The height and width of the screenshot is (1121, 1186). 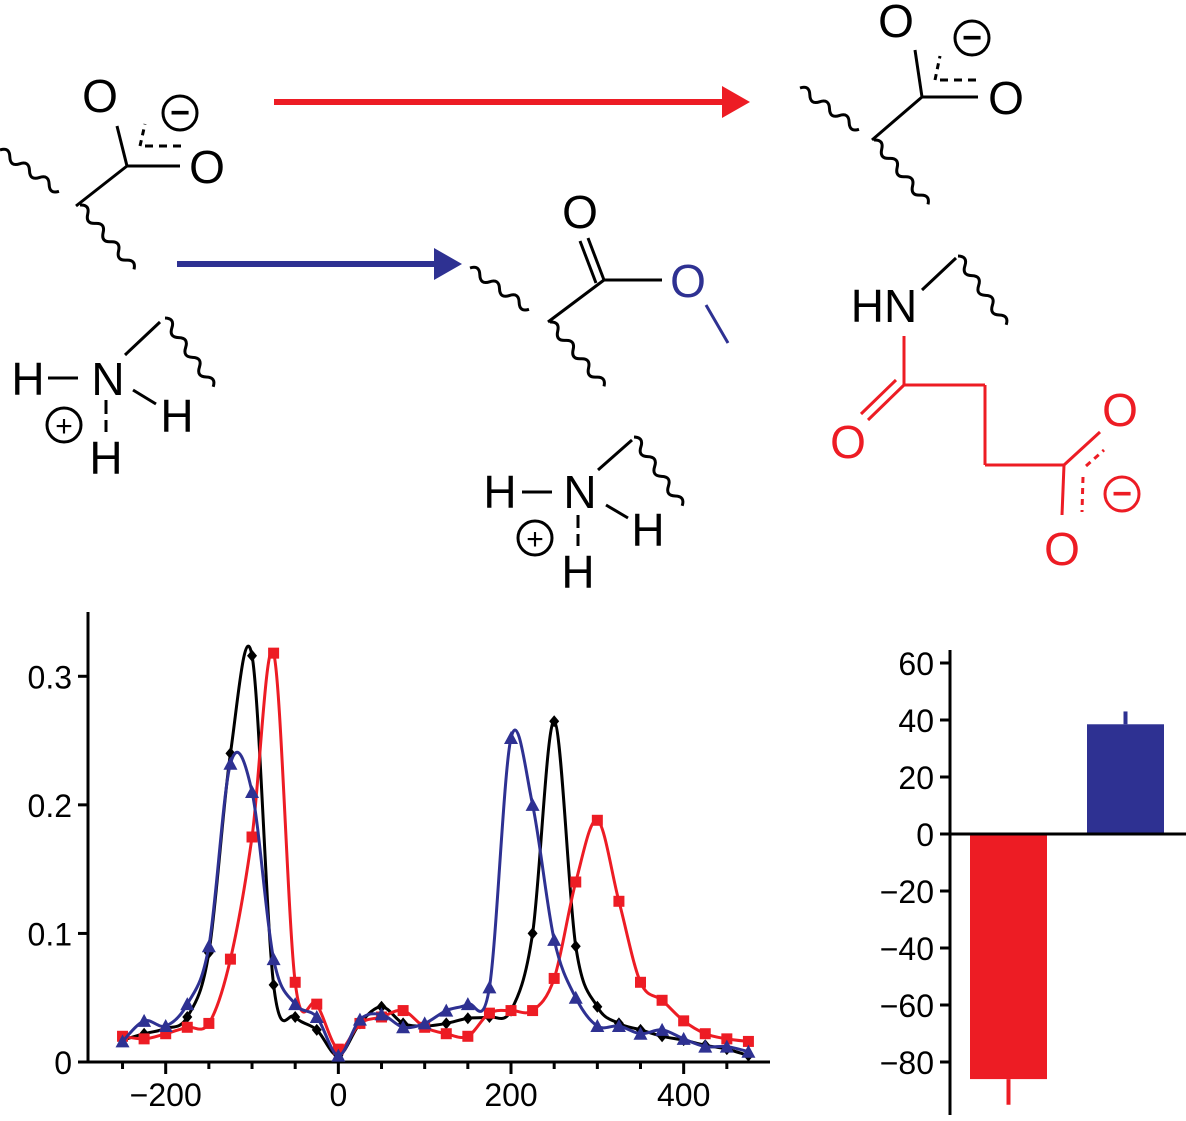 What do you see at coordinates (100, 96) in the screenshot?
I see `start-o-top: O` at bounding box center [100, 96].